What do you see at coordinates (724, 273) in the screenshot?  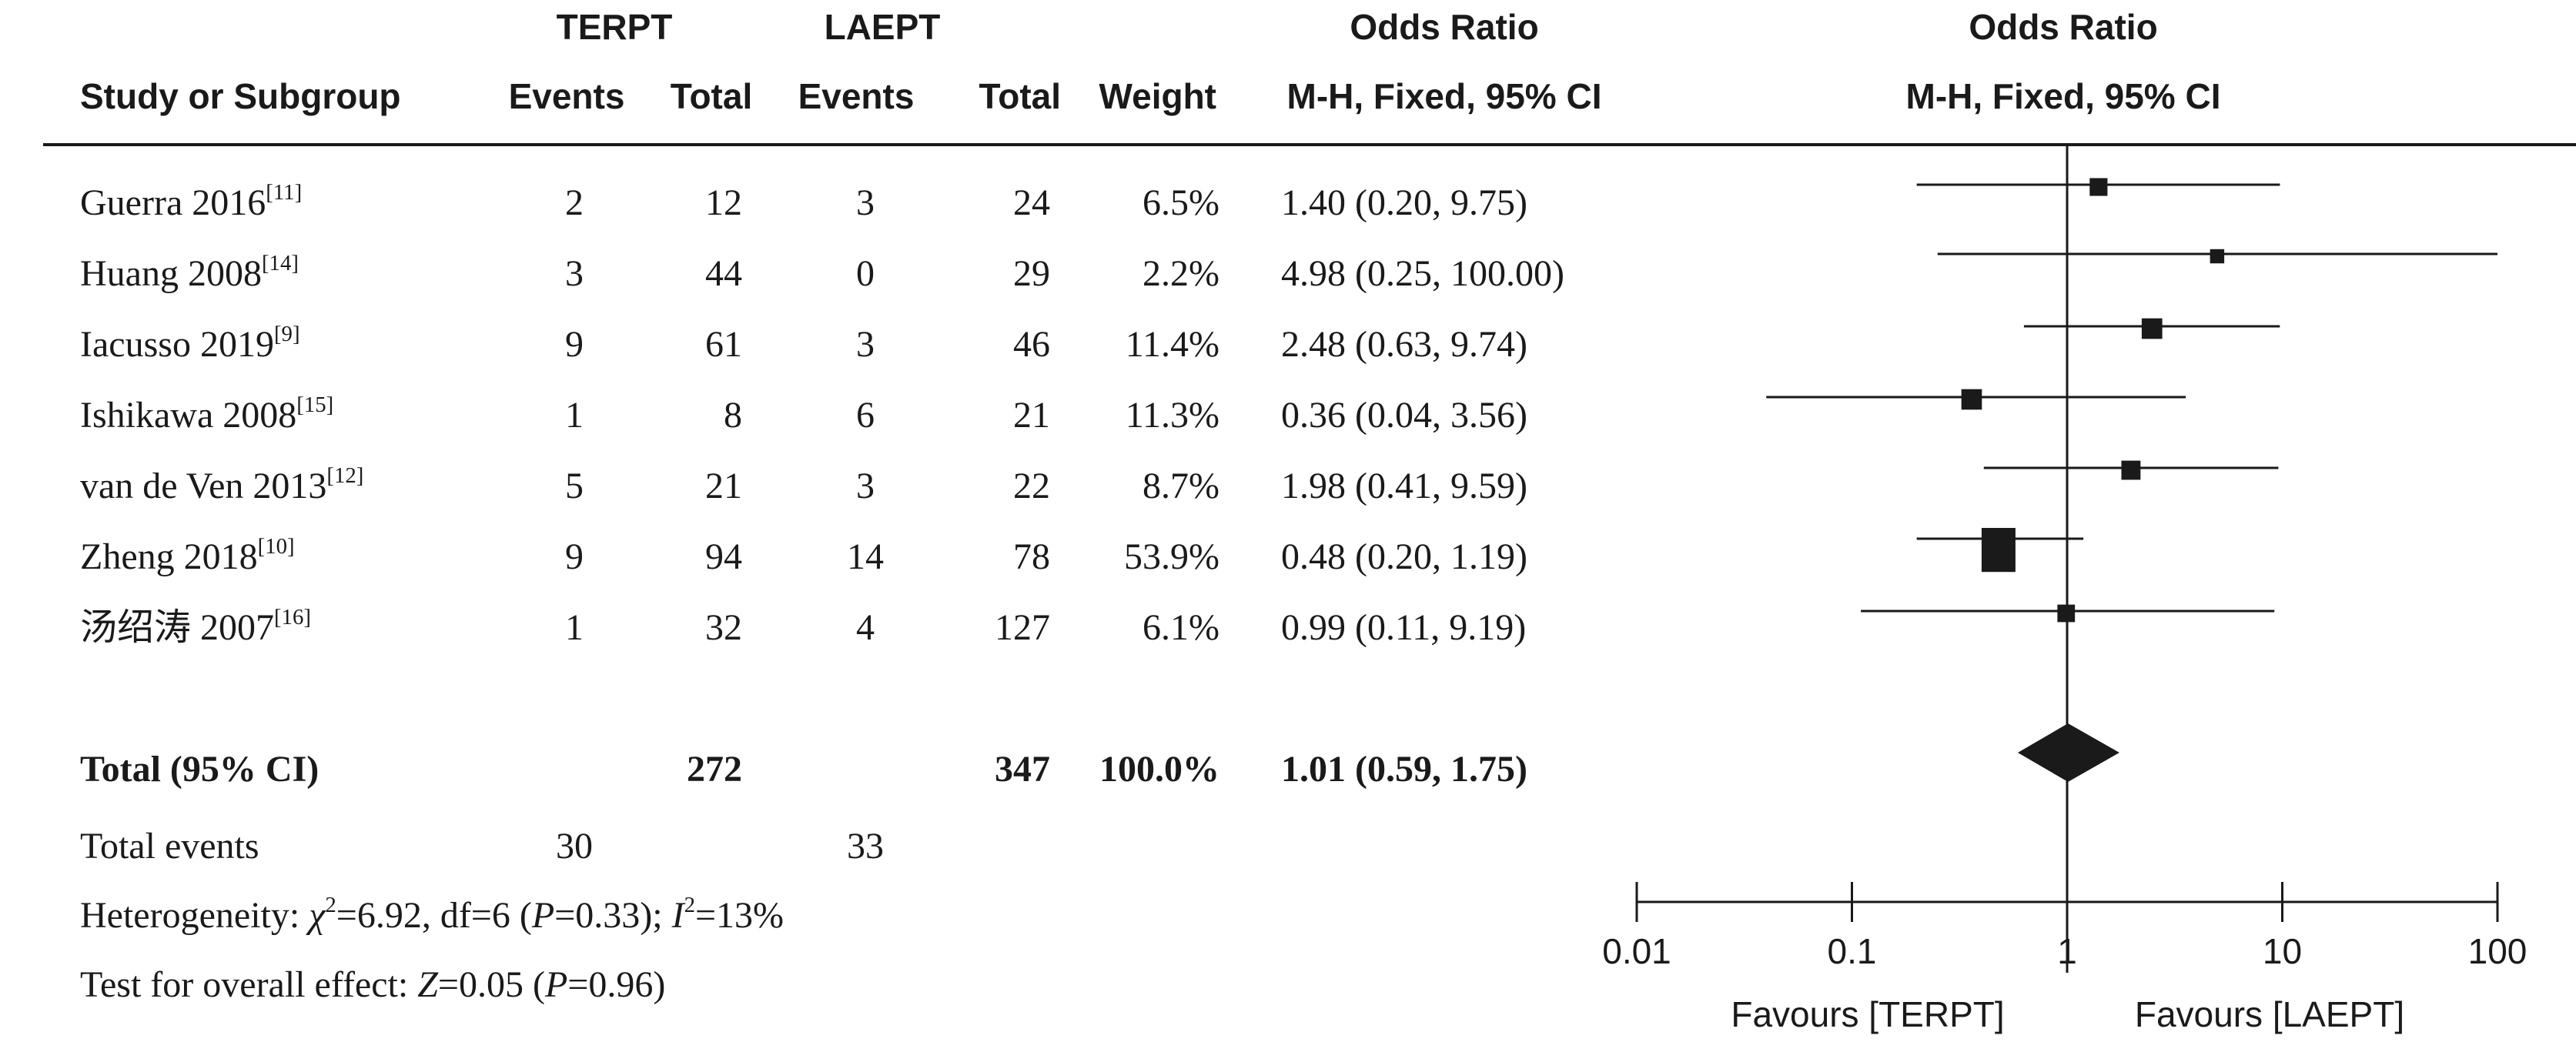 I see `study-total1: 44` at bounding box center [724, 273].